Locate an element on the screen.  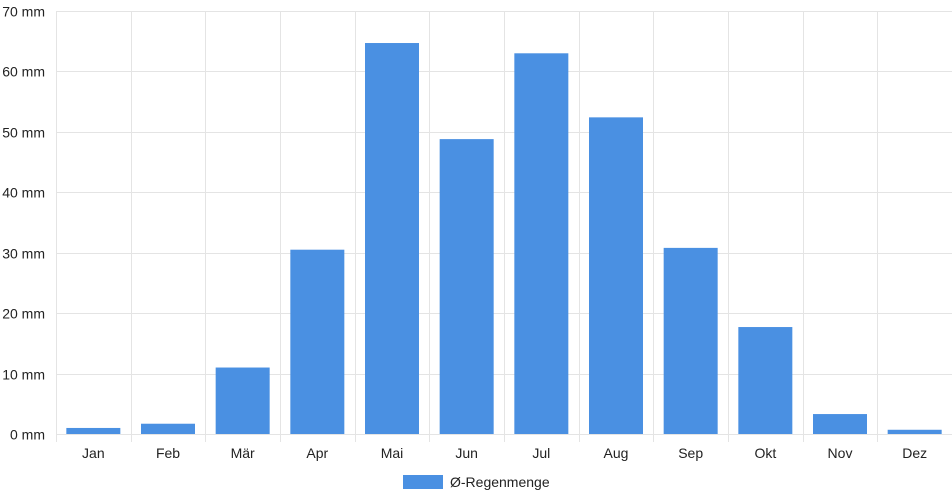
y-tick-label: 0 mm is located at coordinates (27, 435).